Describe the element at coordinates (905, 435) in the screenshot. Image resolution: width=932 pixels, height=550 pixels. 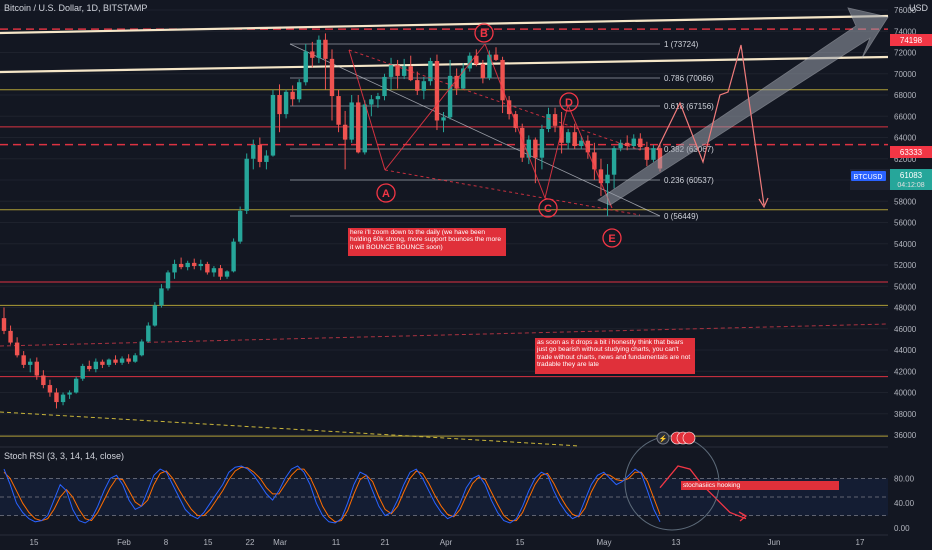
I see `price-axis-label: 36000` at that location.